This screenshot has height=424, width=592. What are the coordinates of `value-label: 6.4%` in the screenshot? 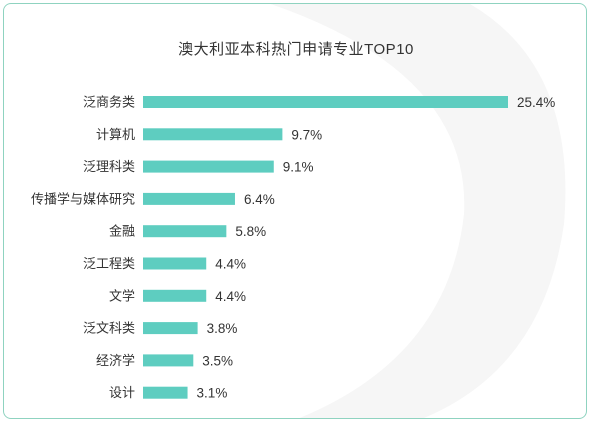 It's located at (259, 199).